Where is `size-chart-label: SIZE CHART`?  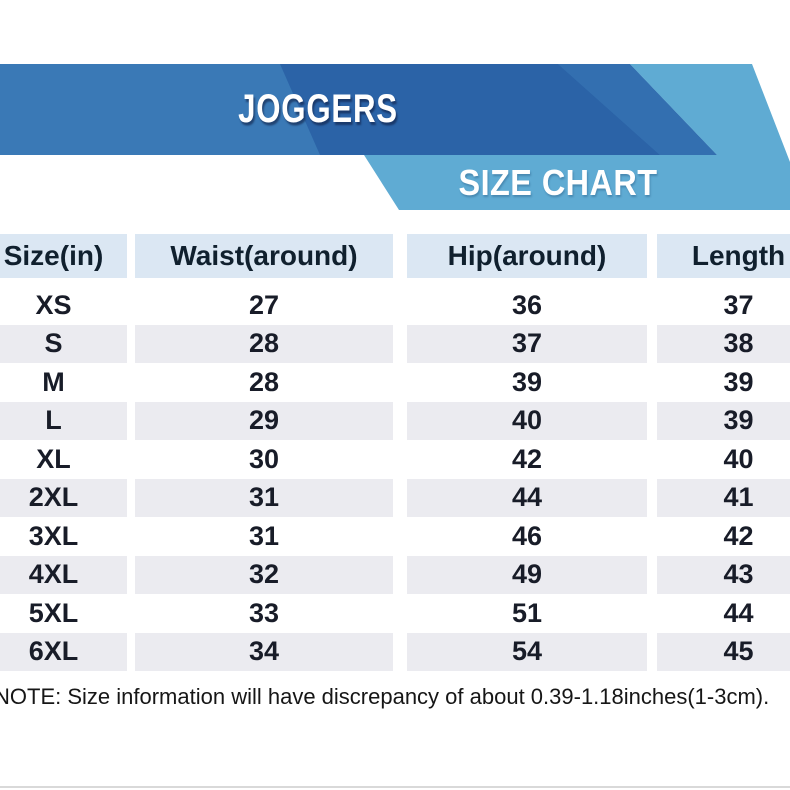 size-chart-label: SIZE CHART is located at coordinates (558, 182).